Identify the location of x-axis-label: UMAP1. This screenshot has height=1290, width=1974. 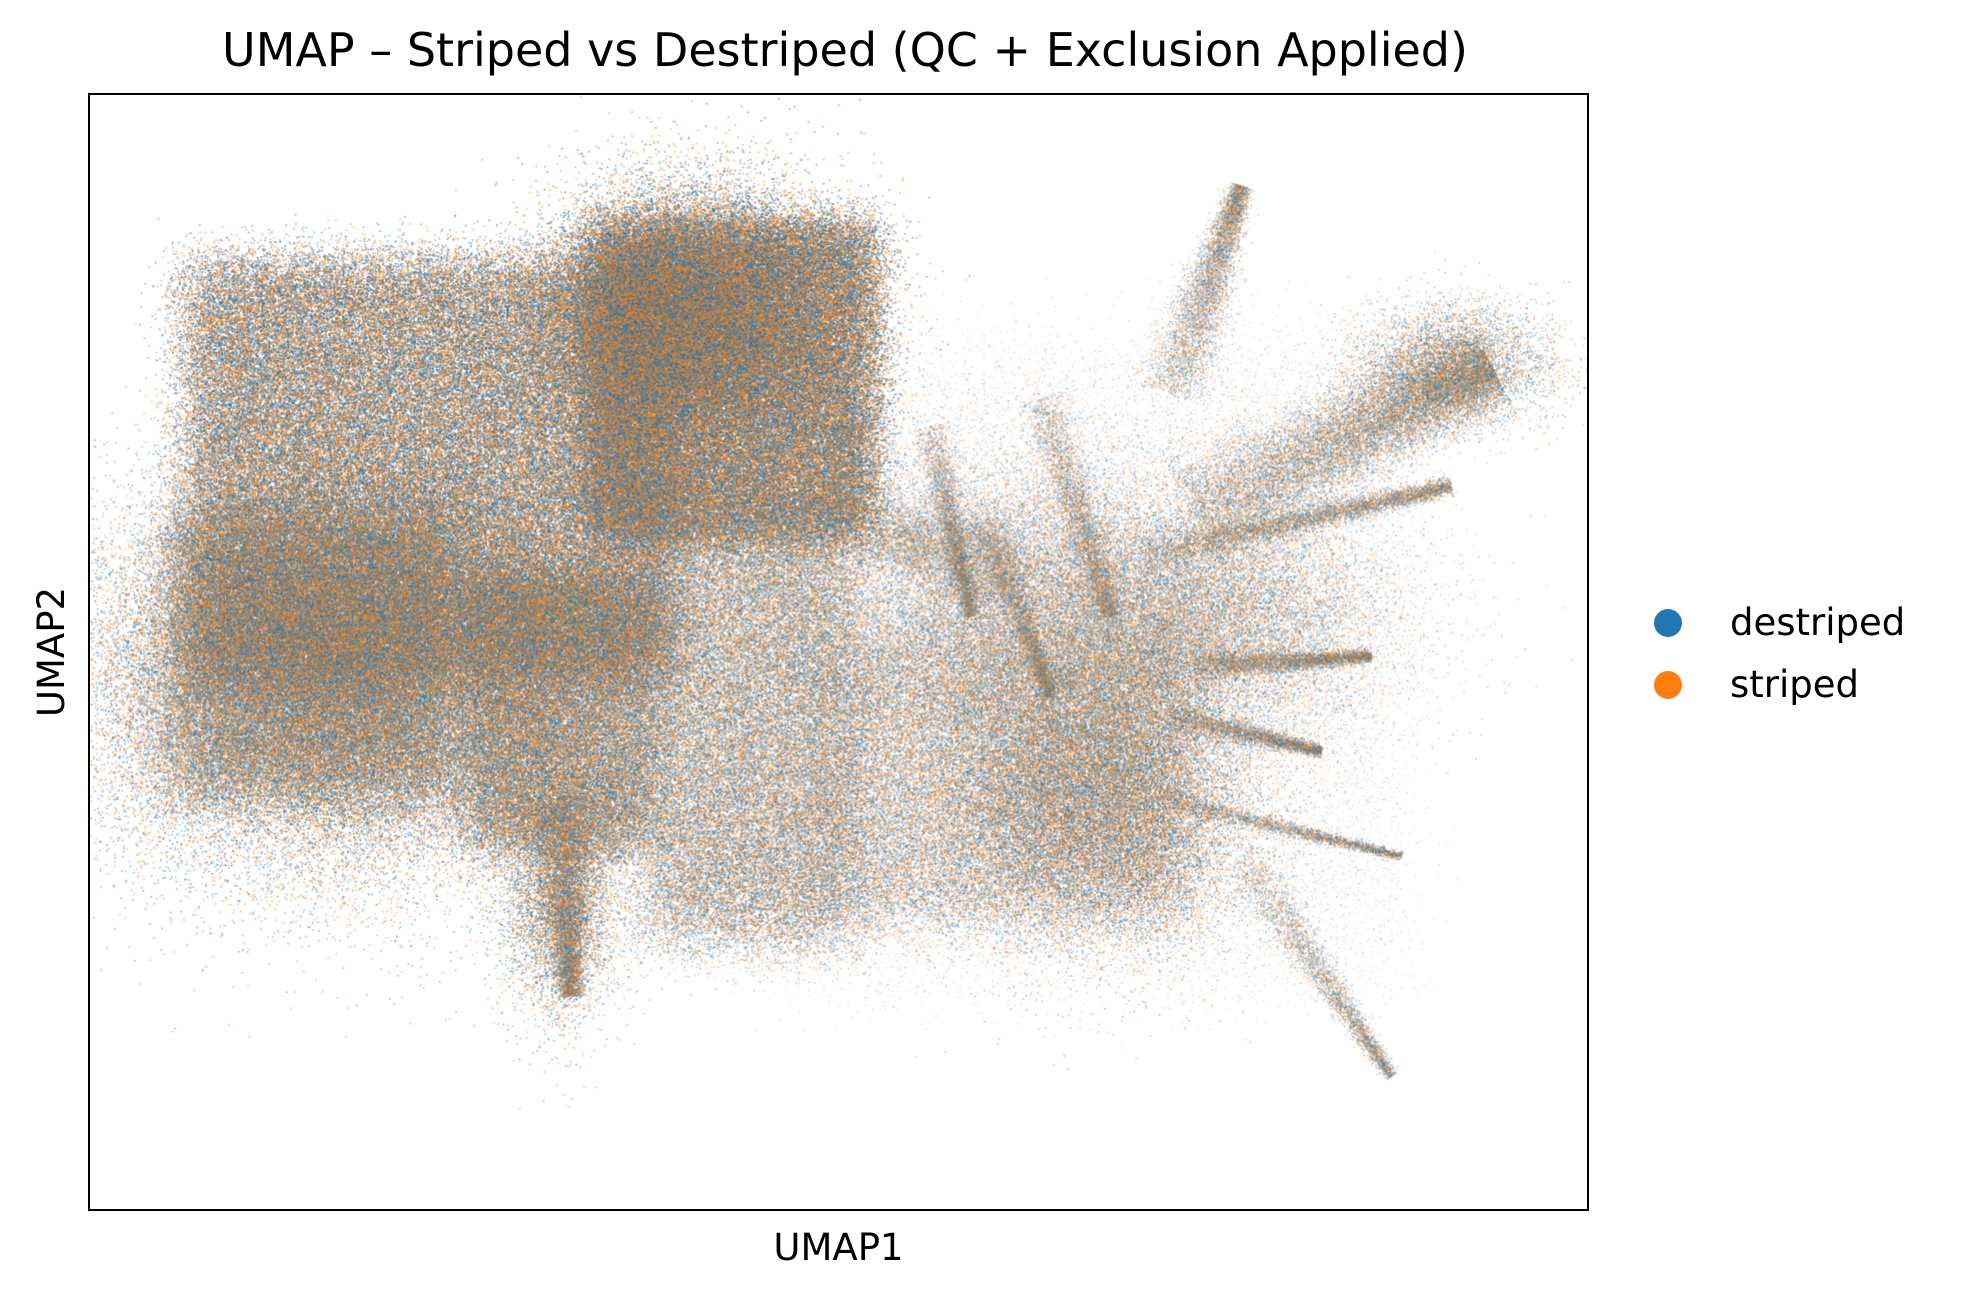
(838, 1247).